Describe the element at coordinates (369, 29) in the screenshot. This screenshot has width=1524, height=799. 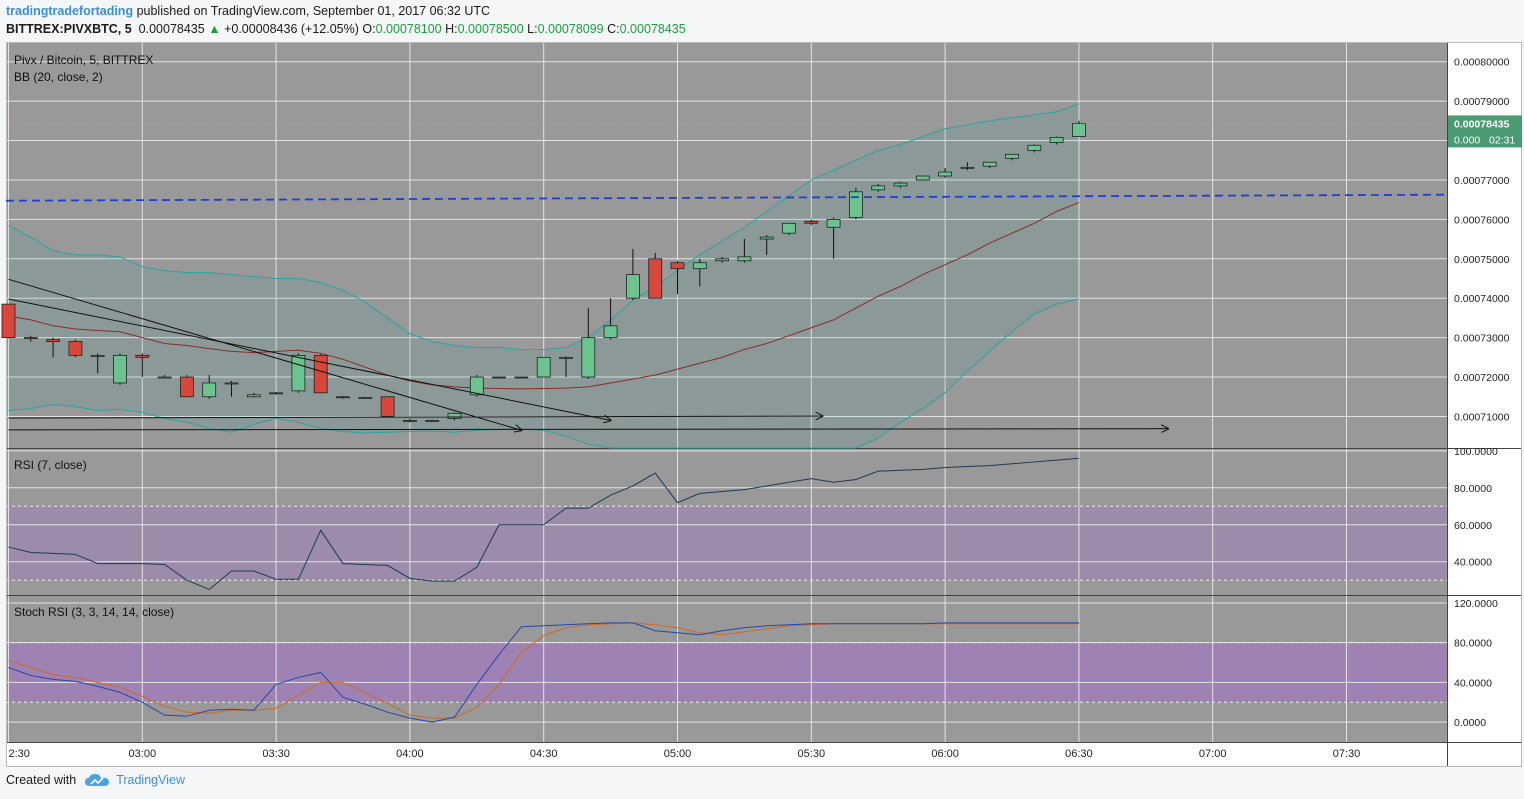
I see `open-label: O:` at that location.